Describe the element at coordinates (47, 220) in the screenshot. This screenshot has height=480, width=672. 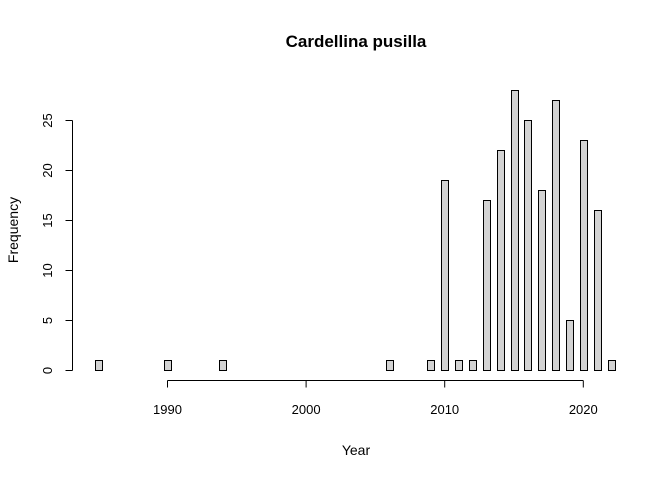
I see `y-tick-label: 15` at that location.